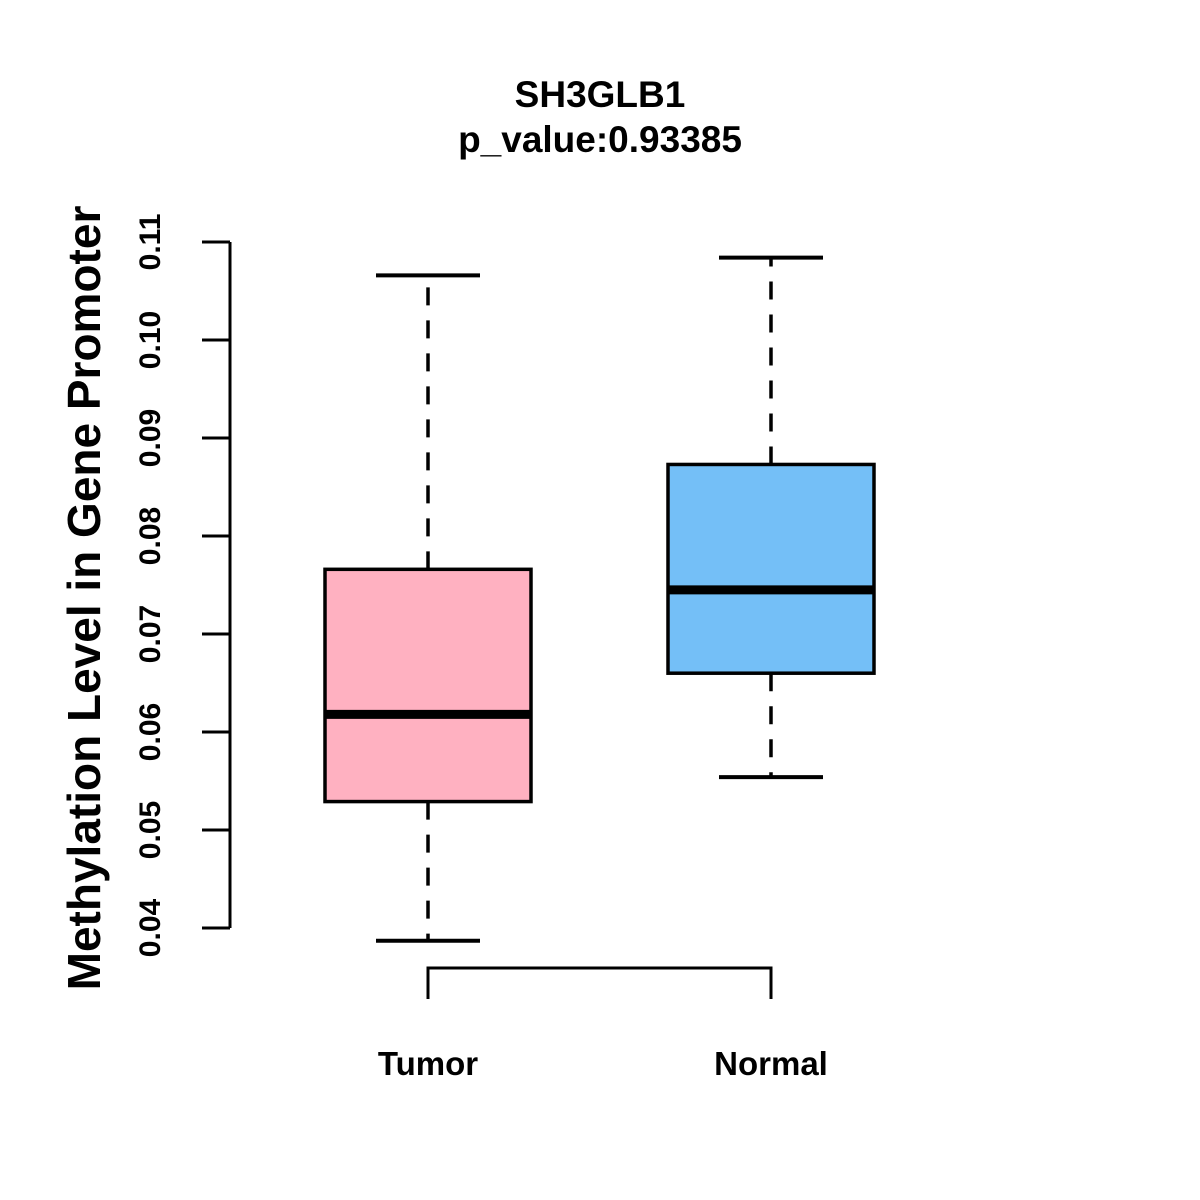 Image resolution: width=1200 pixels, height=1200 pixels. What do you see at coordinates (150, 830) in the screenshot?
I see `y-tick-label-0.05: 0.05` at bounding box center [150, 830].